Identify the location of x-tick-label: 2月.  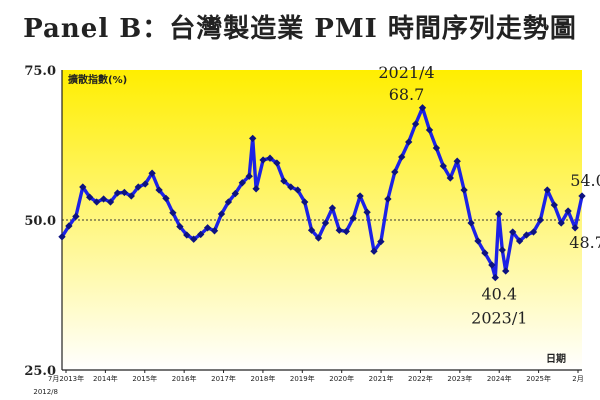
(577, 379).